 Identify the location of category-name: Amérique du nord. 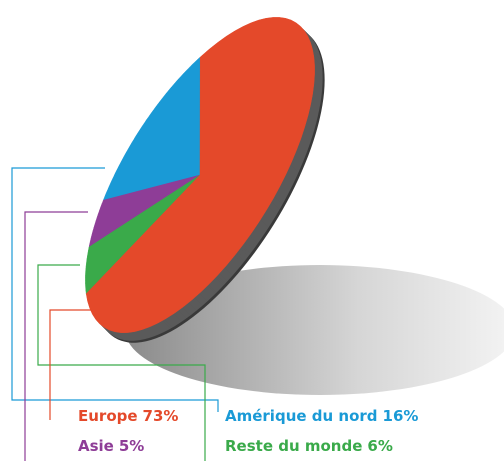
(301, 416).